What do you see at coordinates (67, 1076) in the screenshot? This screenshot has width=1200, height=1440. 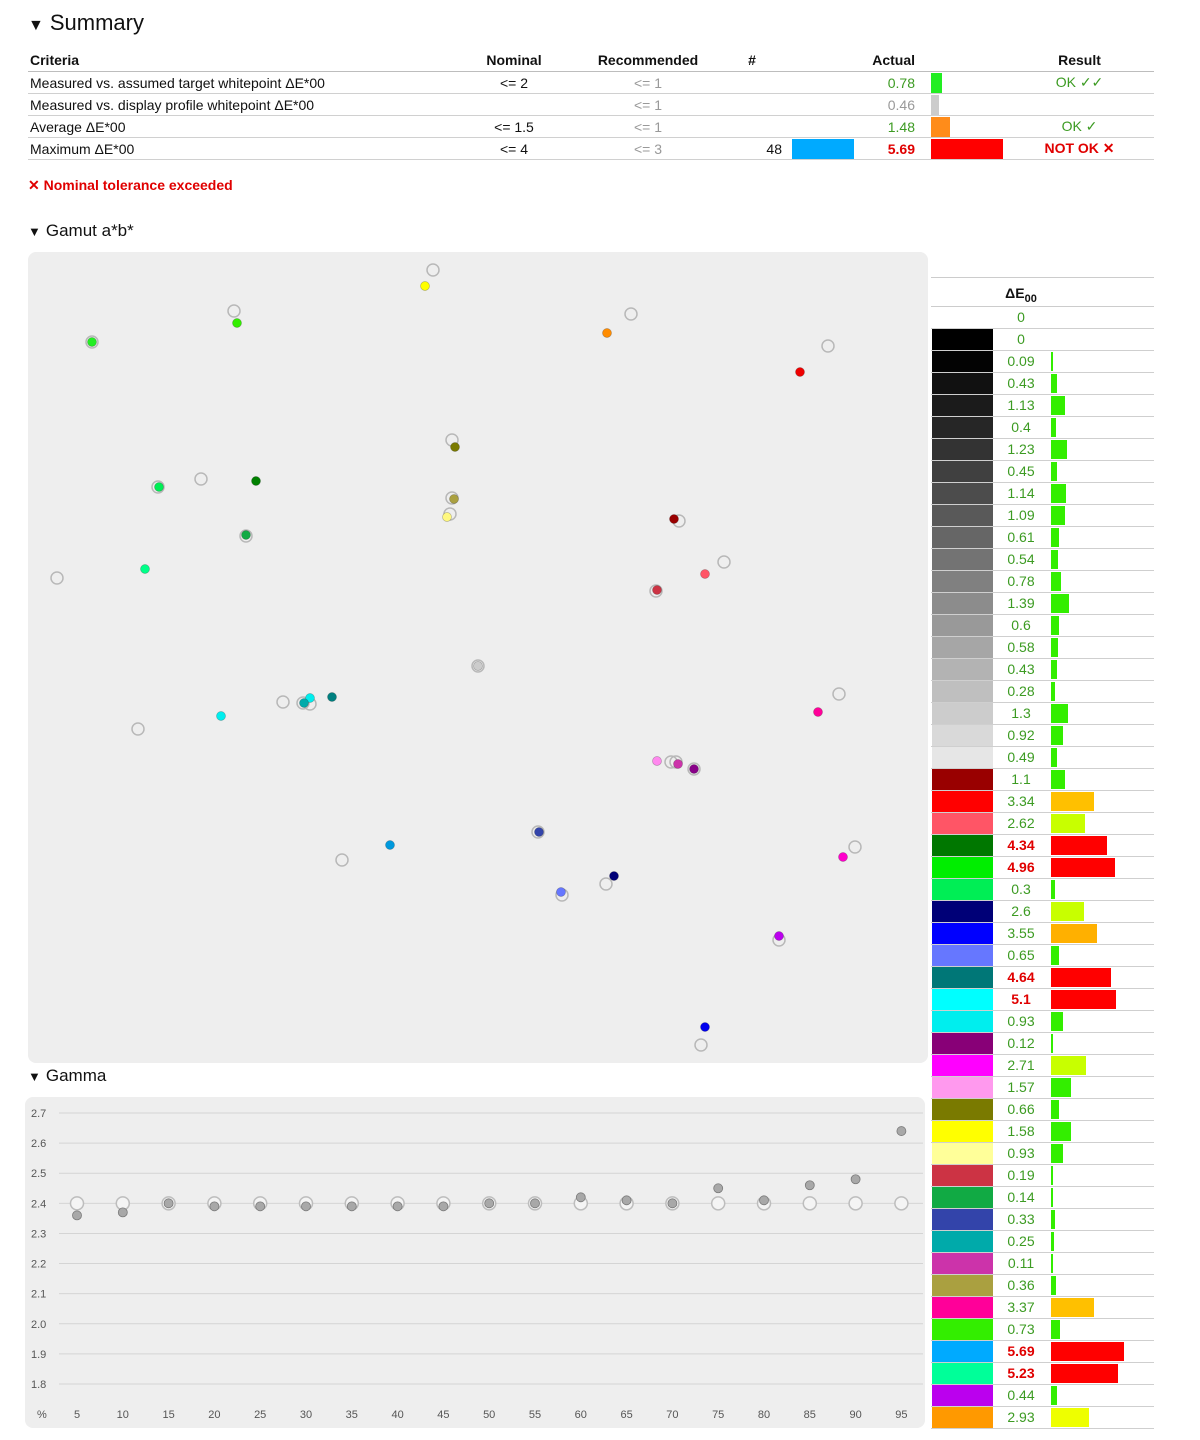 I see `gamma-section-title: ▼ Gamma` at bounding box center [67, 1076].